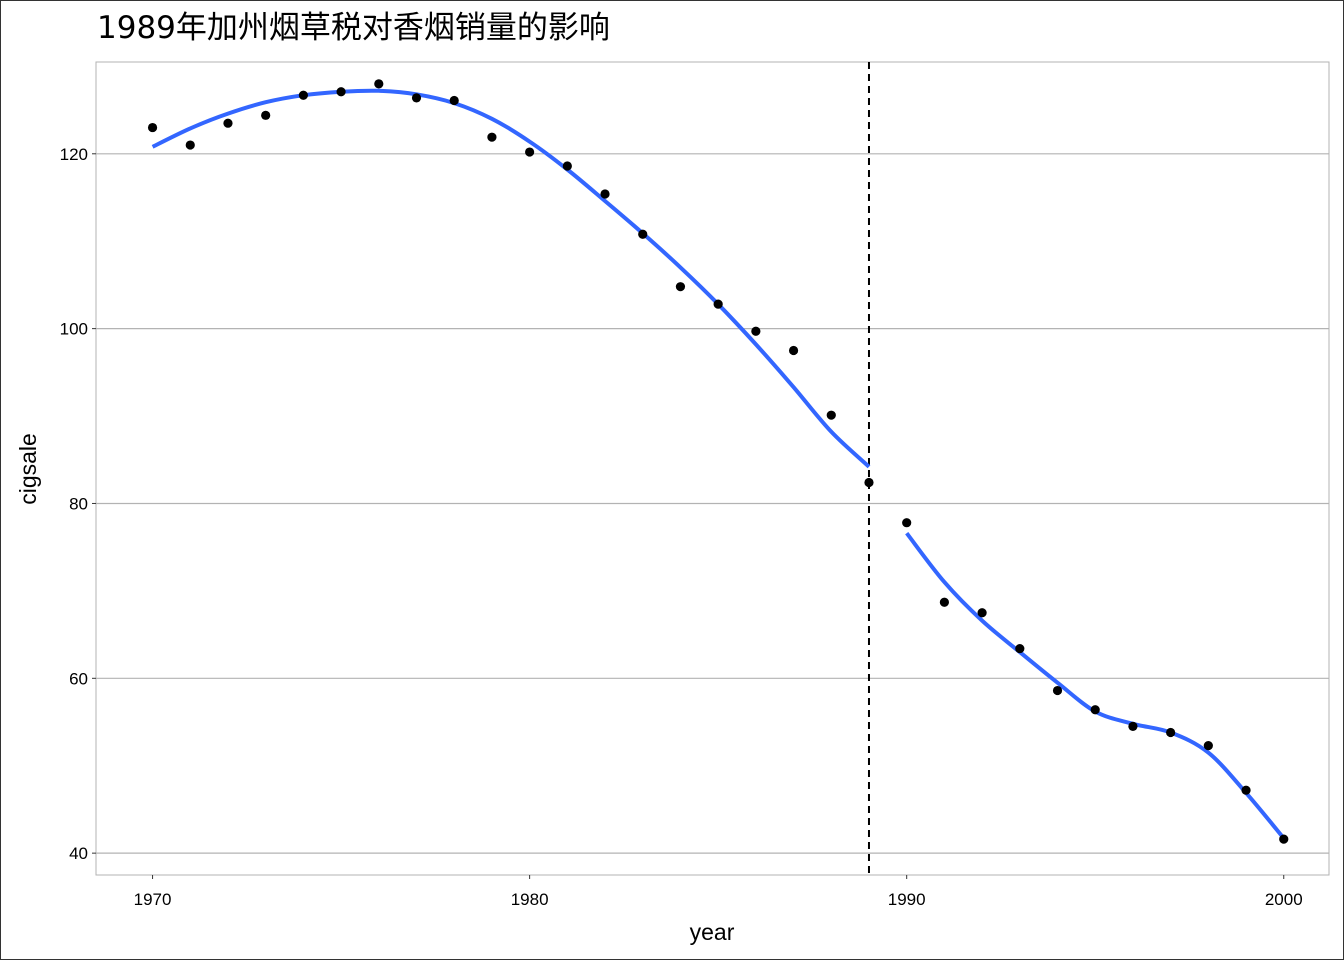 This screenshot has width=1344, height=960. I want to click on x-tick-label: 1970, so click(153, 899).